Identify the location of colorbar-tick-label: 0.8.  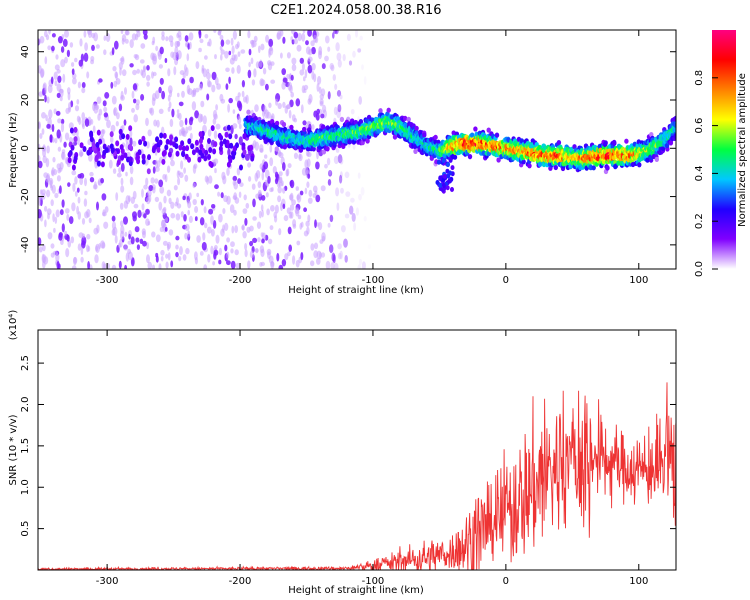
(699, 78).